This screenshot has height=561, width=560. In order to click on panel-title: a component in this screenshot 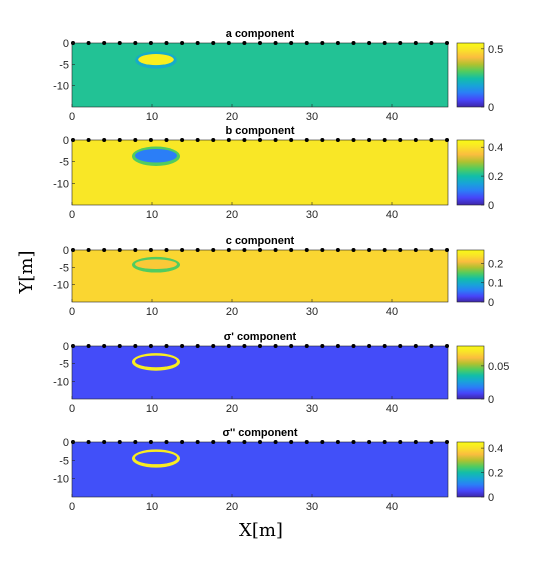, I will do `click(260, 34)`.